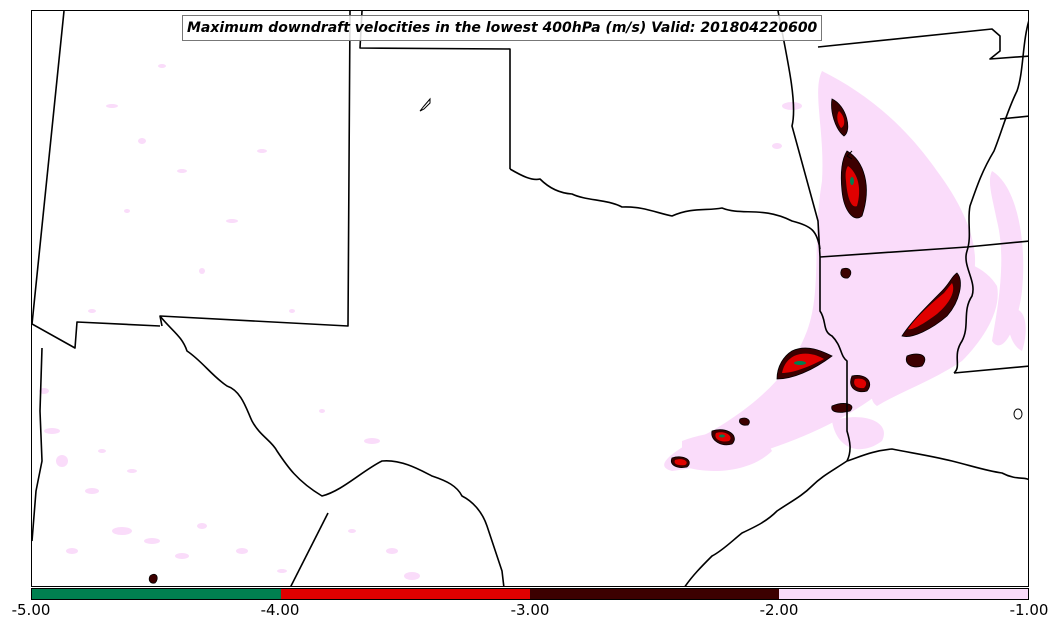 The width and height of the screenshot is (1060, 633). Describe the element at coordinates (280, 610) in the screenshot. I see `colorbar-tick-label: -4.00` at that location.